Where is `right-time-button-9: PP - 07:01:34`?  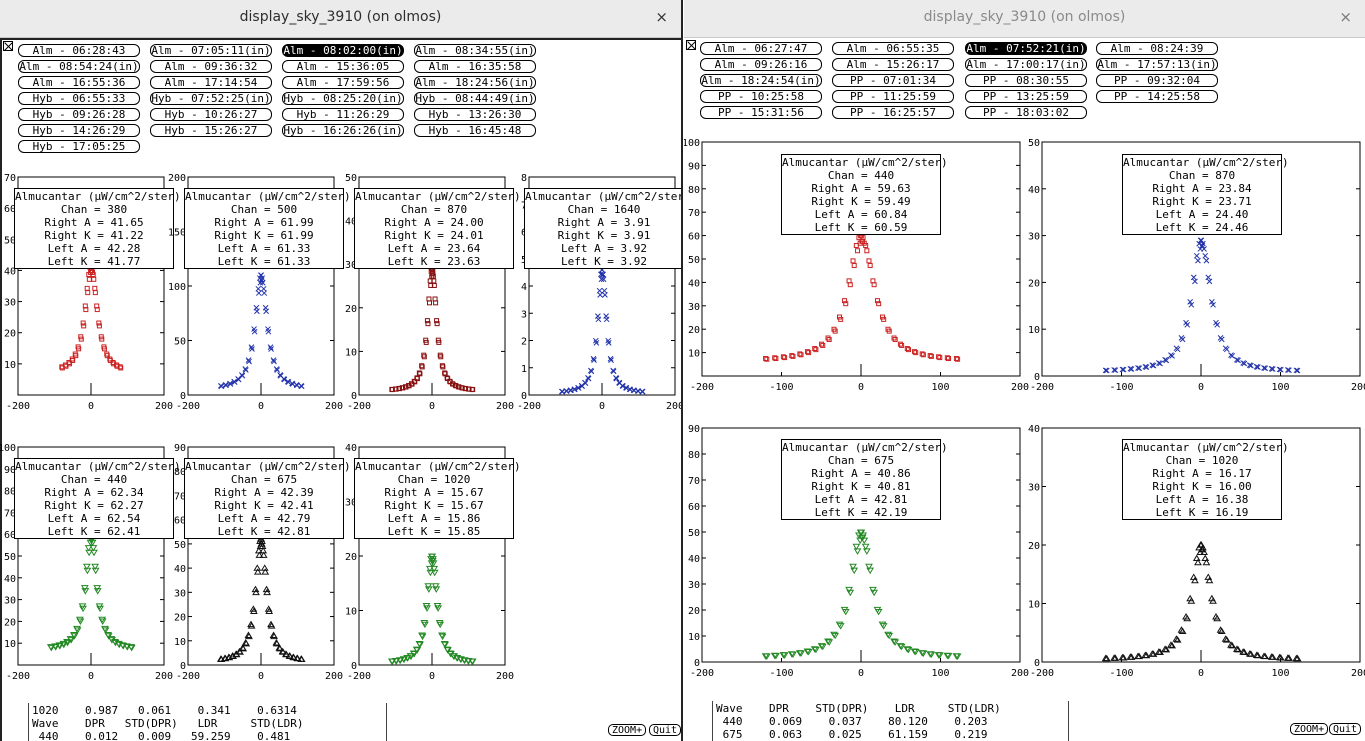
right-time-button-9: PP - 07:01:34 is located at coordinates (893, 80).